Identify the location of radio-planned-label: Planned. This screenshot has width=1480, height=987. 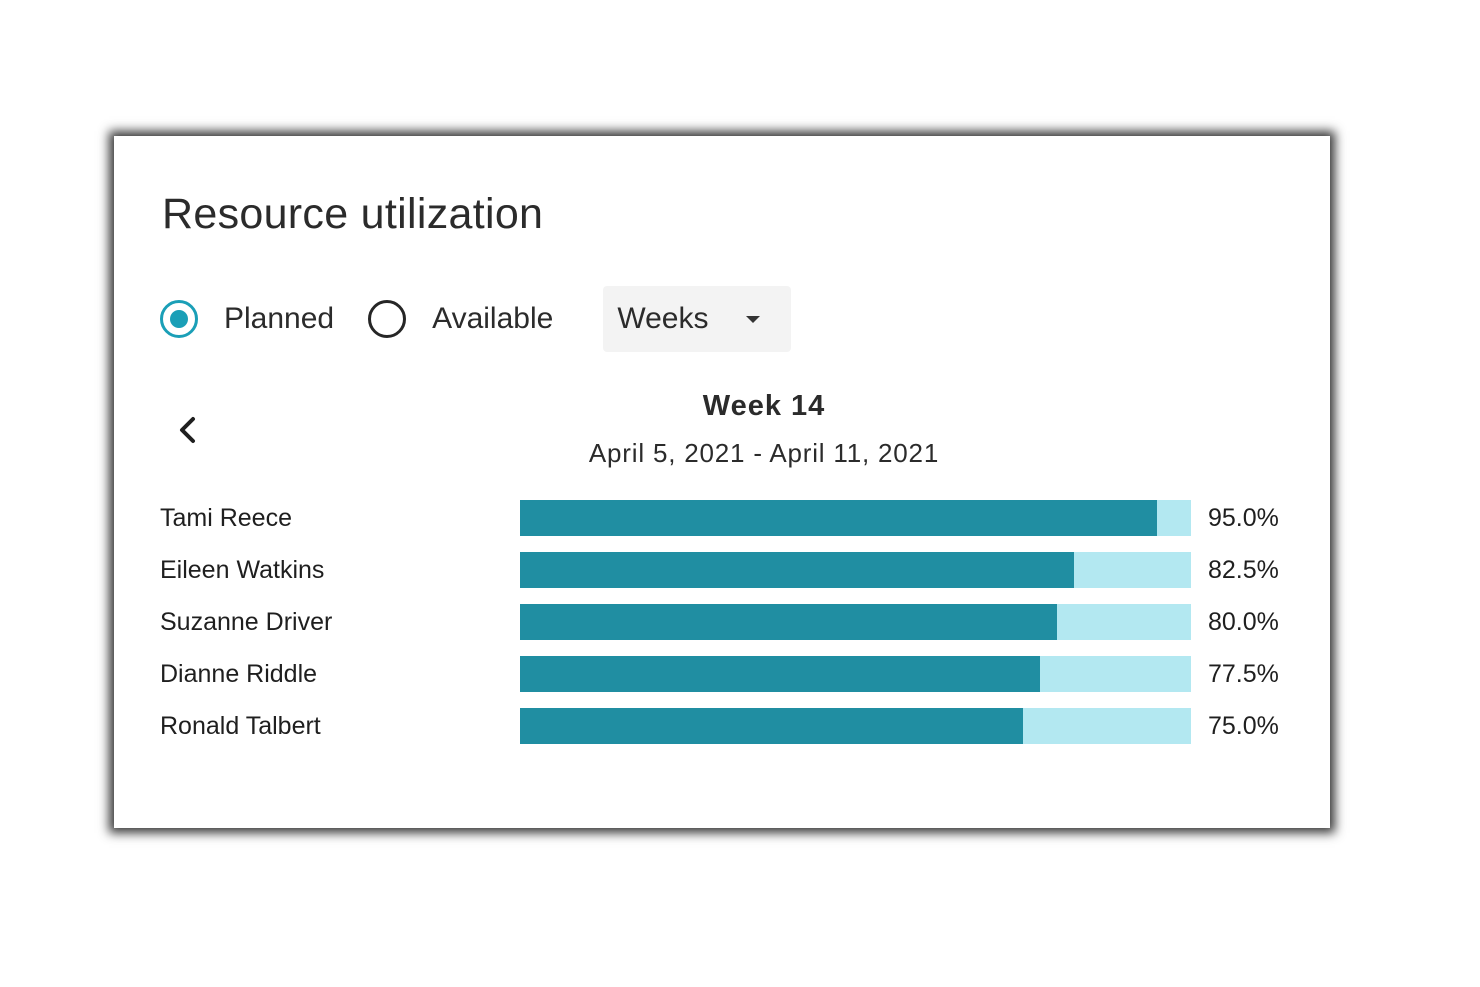
(279, 318).